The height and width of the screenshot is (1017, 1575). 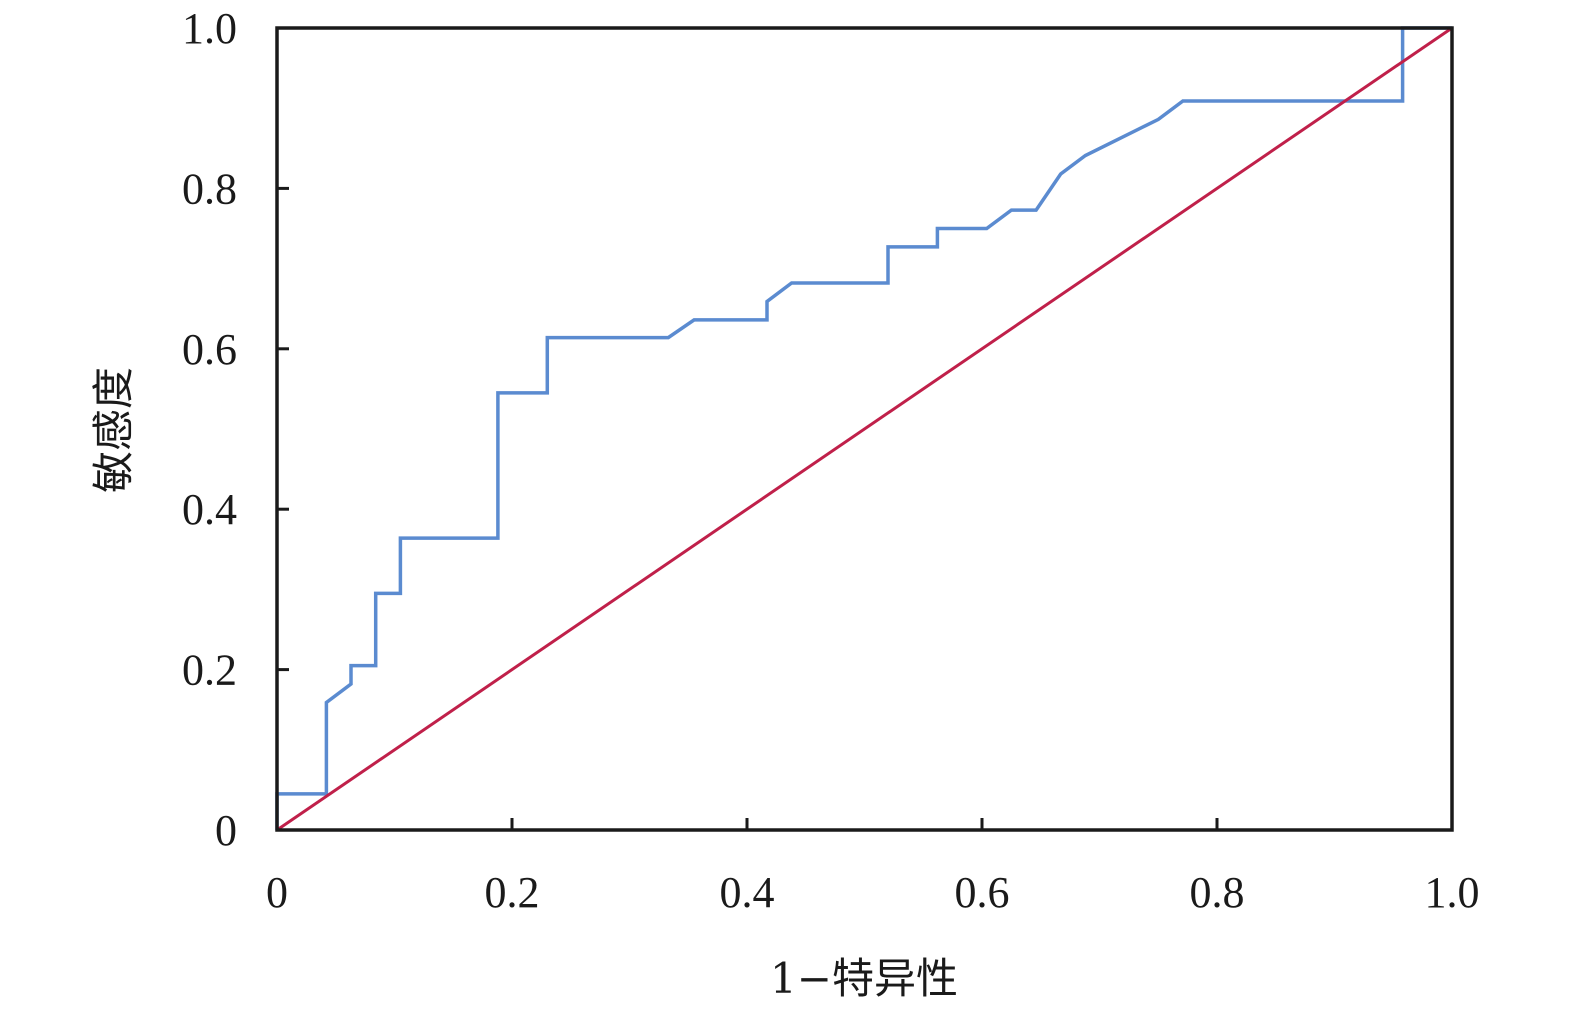 I want to click on y-axis-title: 敏感度, so click(x=113, y=430).